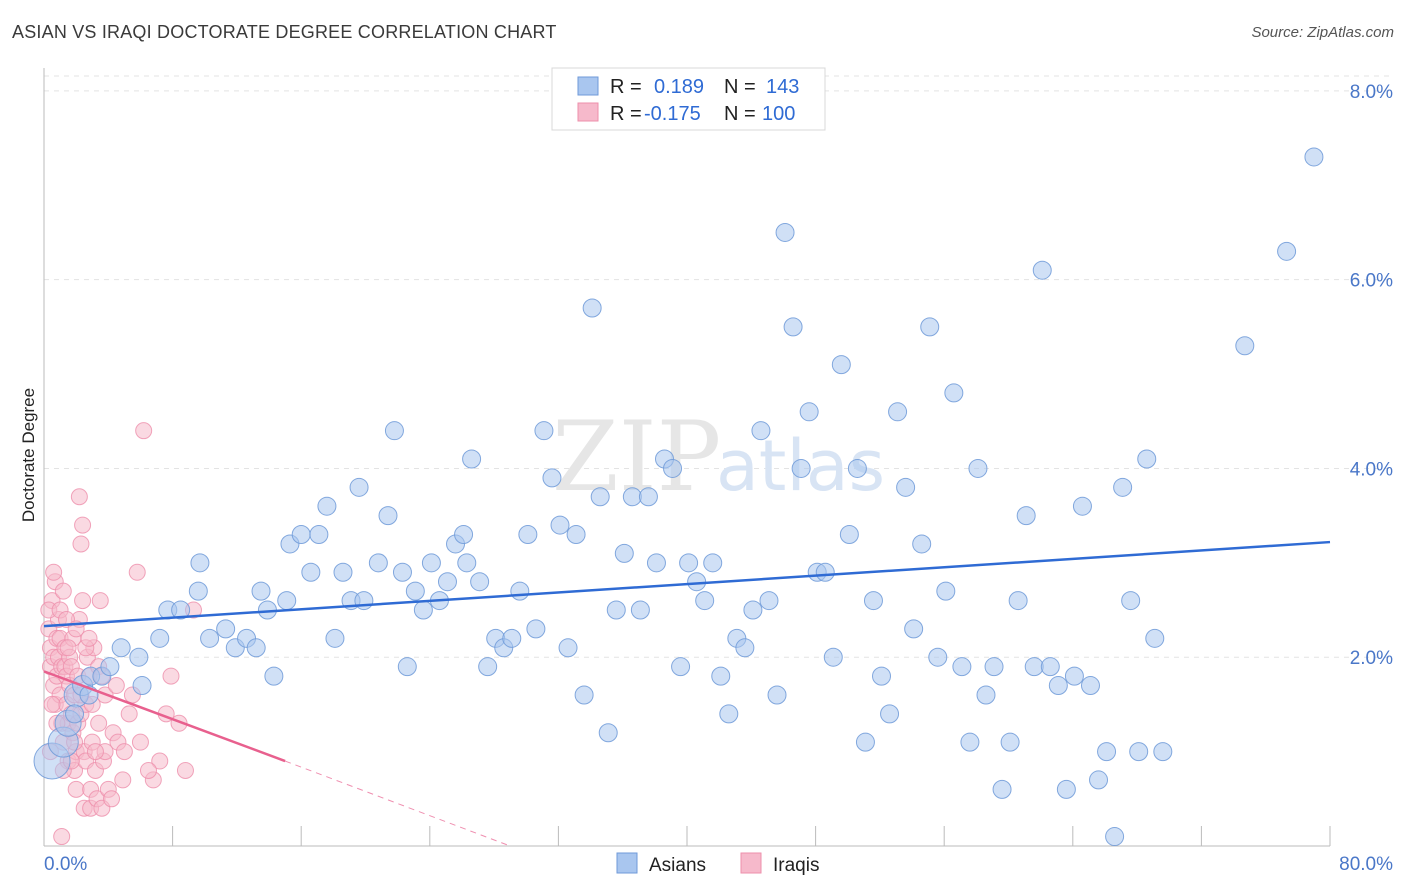  Describe the element at coordinates (778, 114) in the screenshot. I see `legend-n-value-iraqis: 100` at that location.